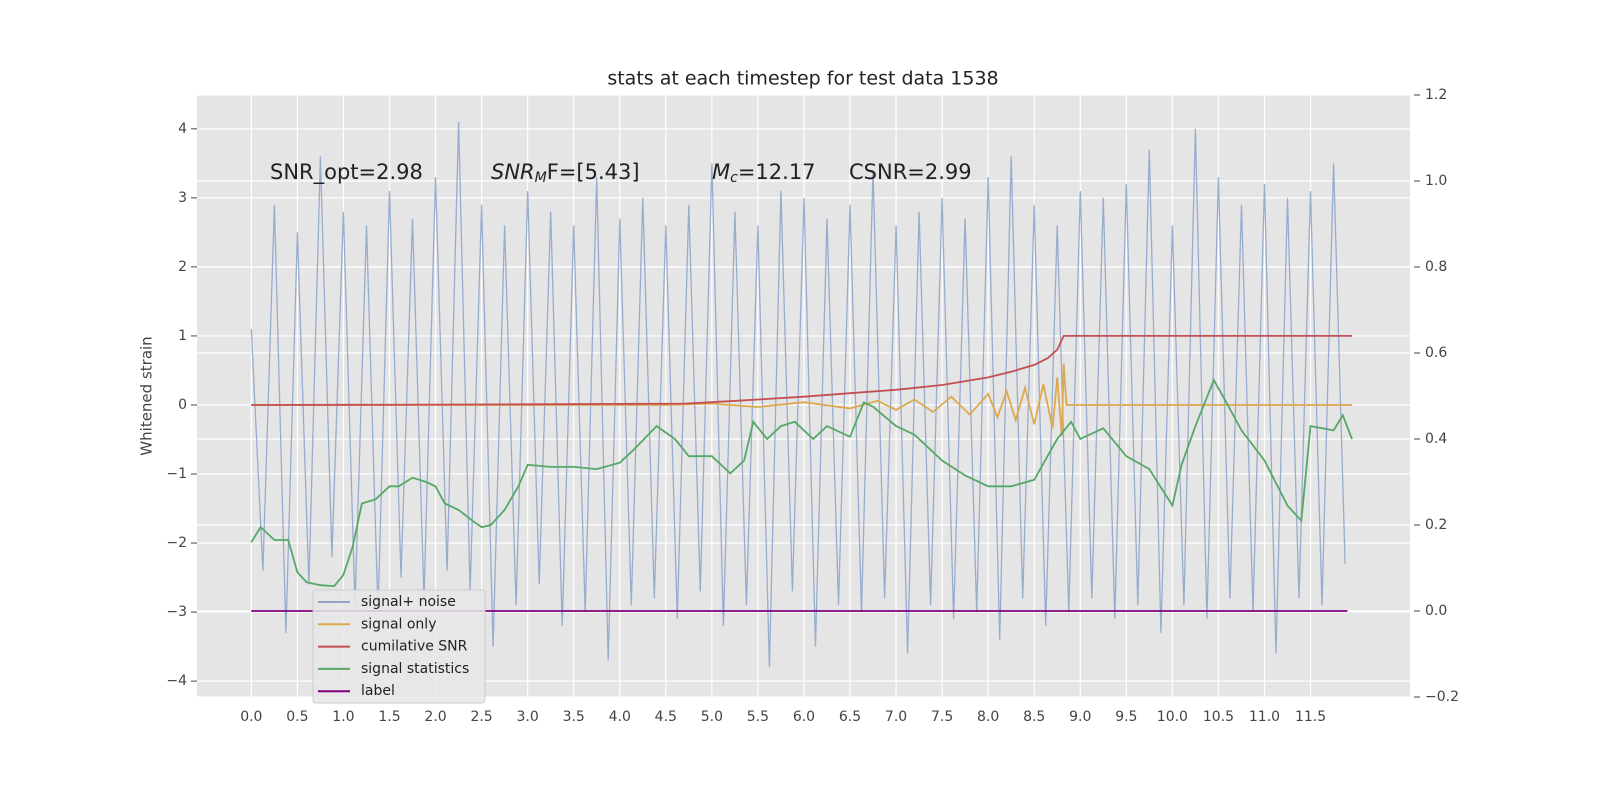  I want to click on x-tick-label: 6.5, so click(850, 717).